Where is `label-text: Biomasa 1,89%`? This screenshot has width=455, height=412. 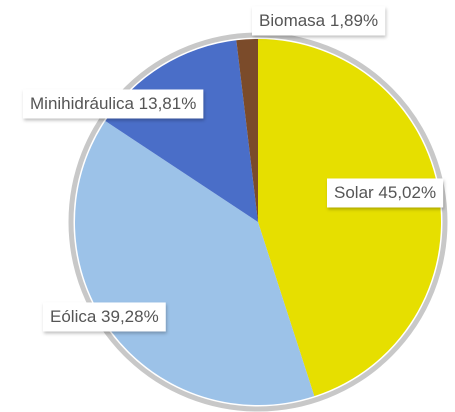 label-text: Biomasa 1,89% is located at coordinates (318, 20).